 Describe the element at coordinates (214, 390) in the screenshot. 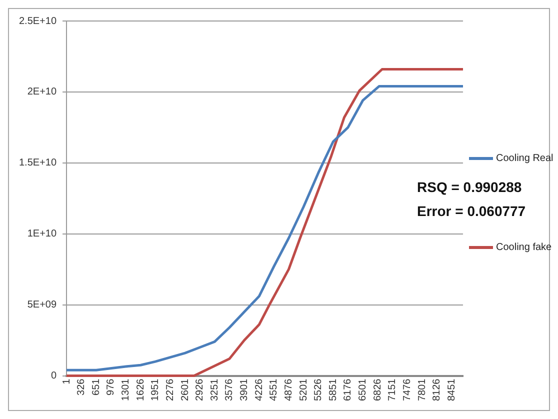

I see `x-tick-label: 3251` at that location.